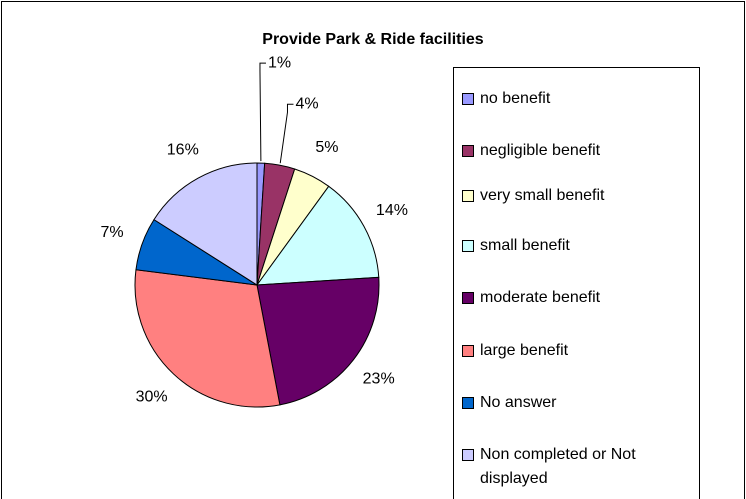 The image size is (746, 499). Describe the element at coordinates (112, 232) in the screenshot. I see `data-label: 7%` at that location.